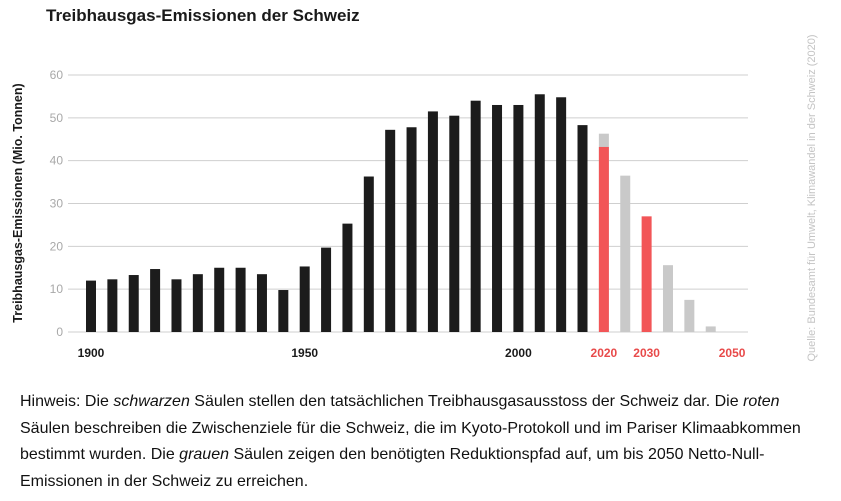 The image size is (841, 501). Describe the element at coordinates (59, 332) in the screenshot. I see `y-tick-label: 0` at that location.